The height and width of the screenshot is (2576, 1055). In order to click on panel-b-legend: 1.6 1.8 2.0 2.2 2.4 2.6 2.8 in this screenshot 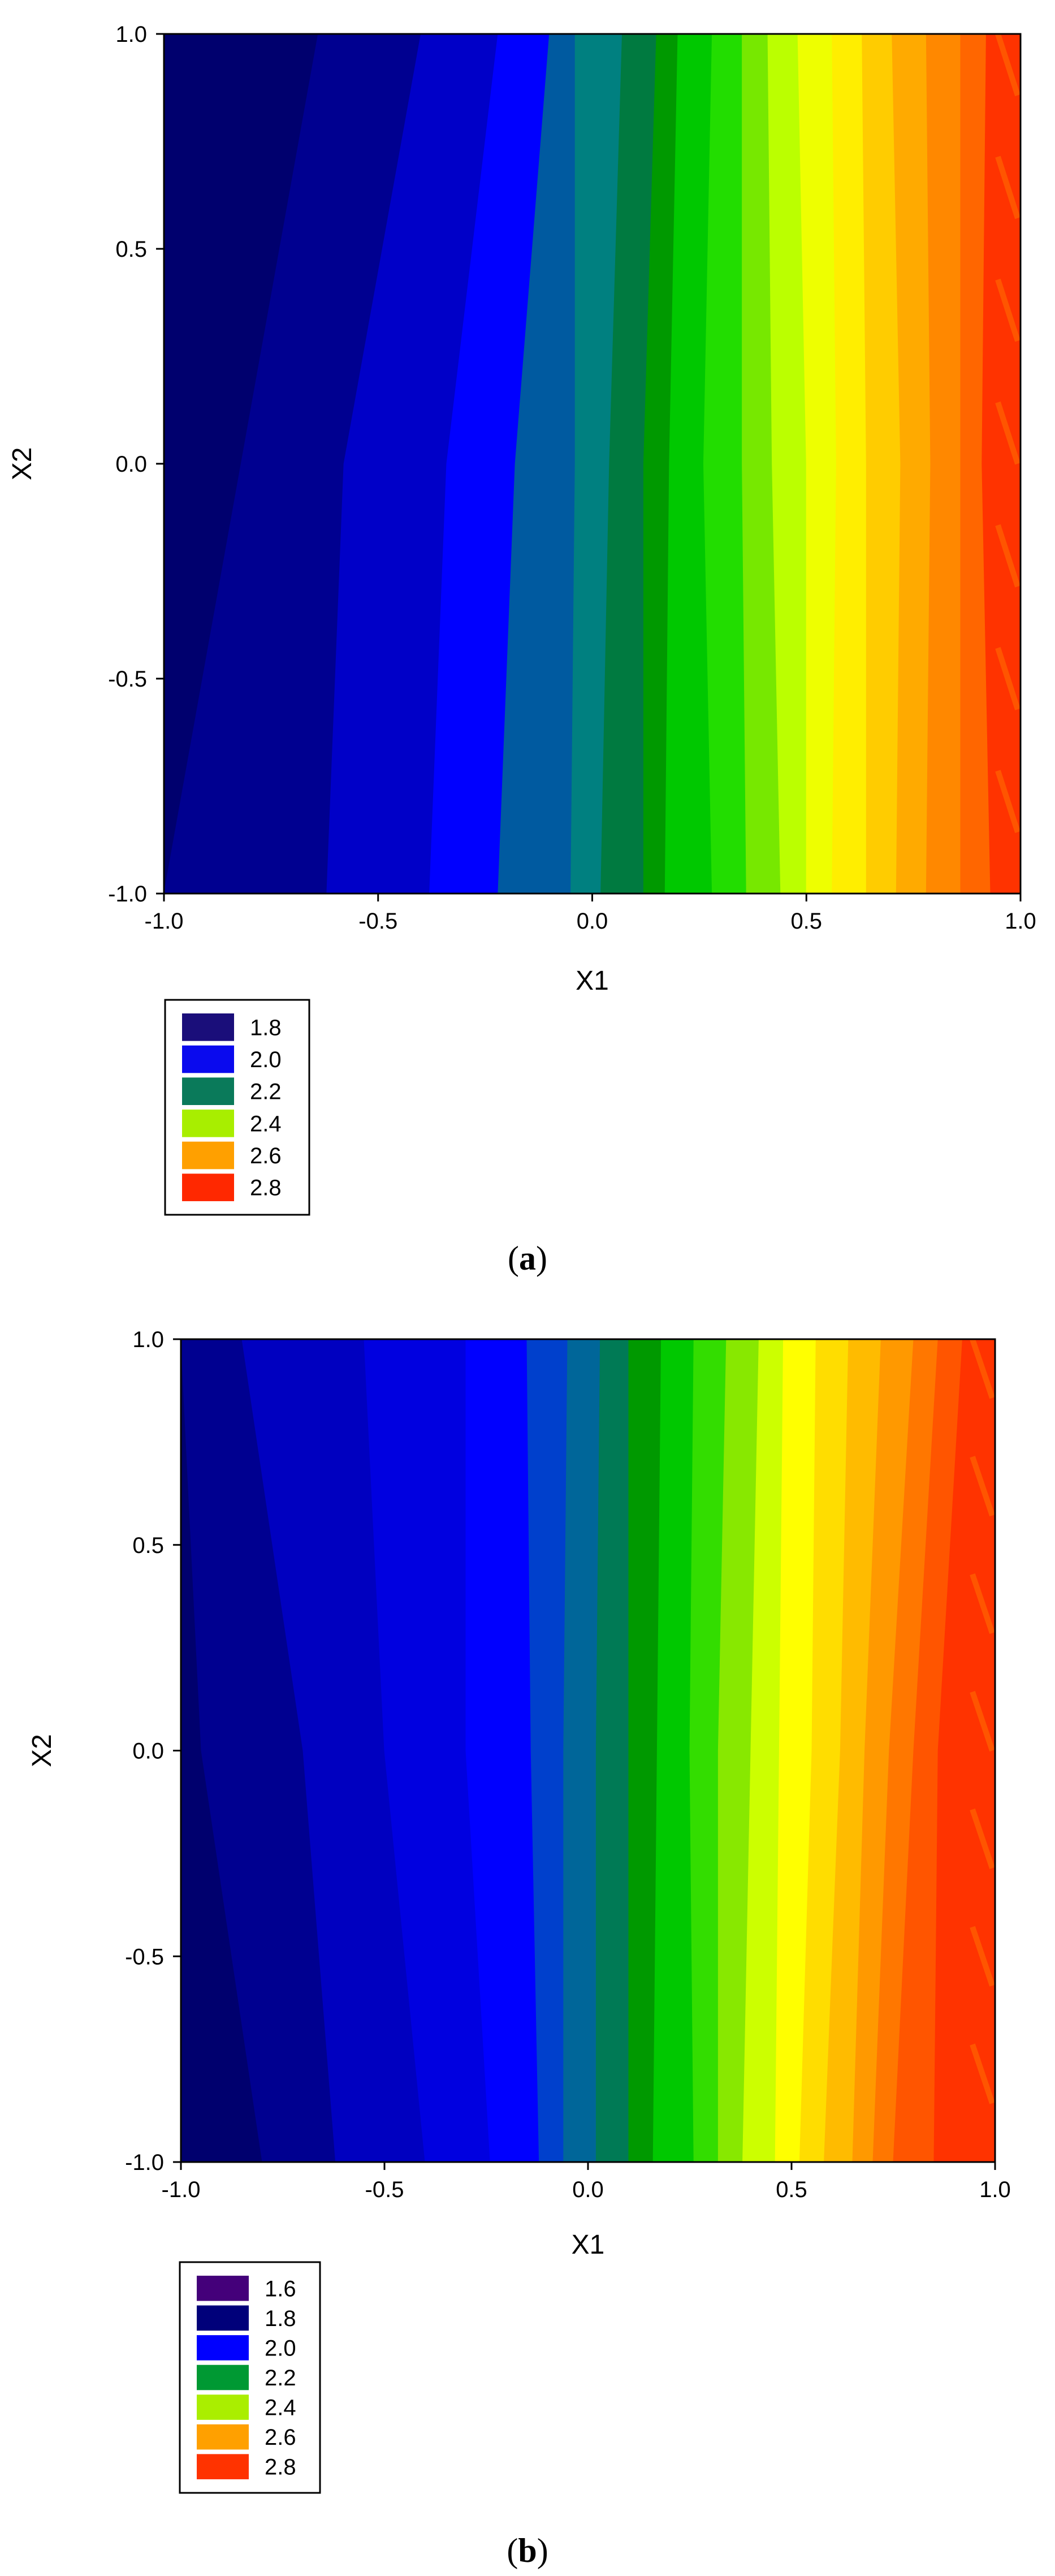, I will do `click(250, 2378)`.